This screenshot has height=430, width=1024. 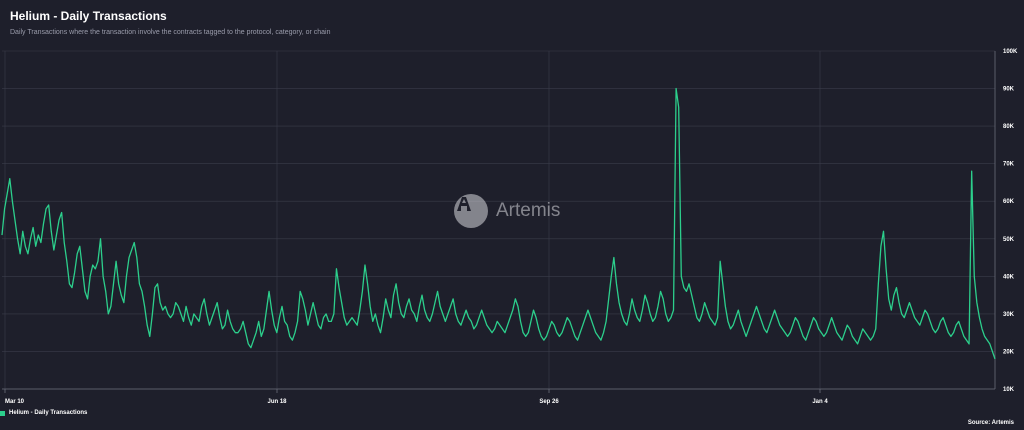 I want to click on watermark-text: Artemis, so click(x=528, y=210).